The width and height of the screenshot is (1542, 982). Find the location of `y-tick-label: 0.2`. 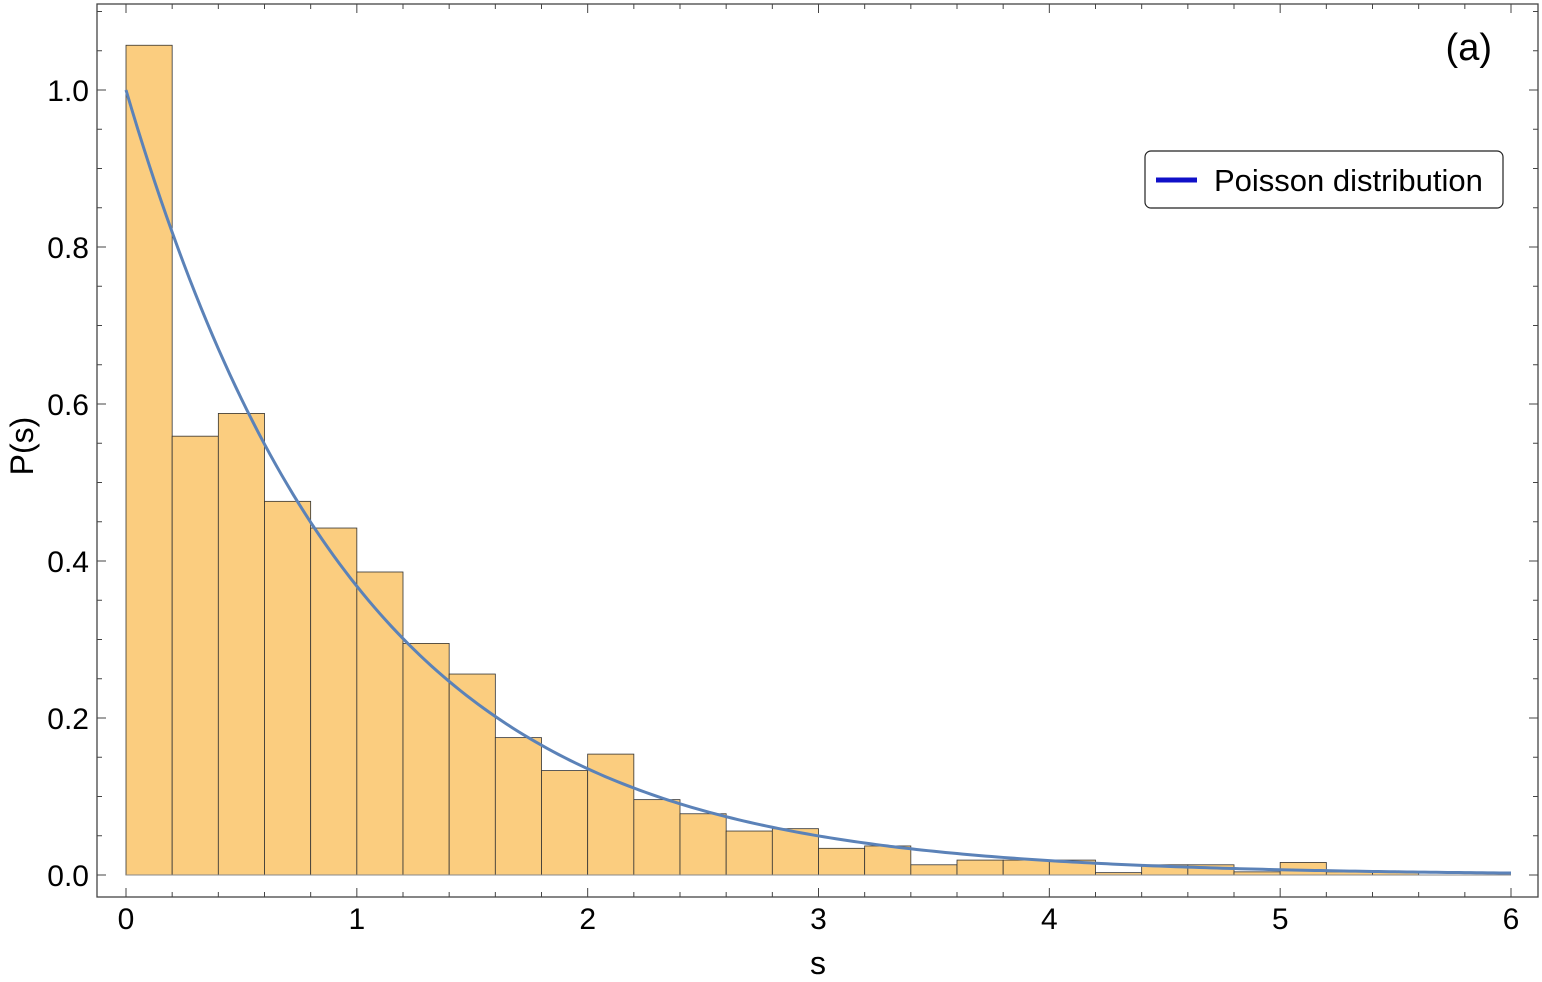

y-tick-label: 0.2 is located at coordinates (68, 719).